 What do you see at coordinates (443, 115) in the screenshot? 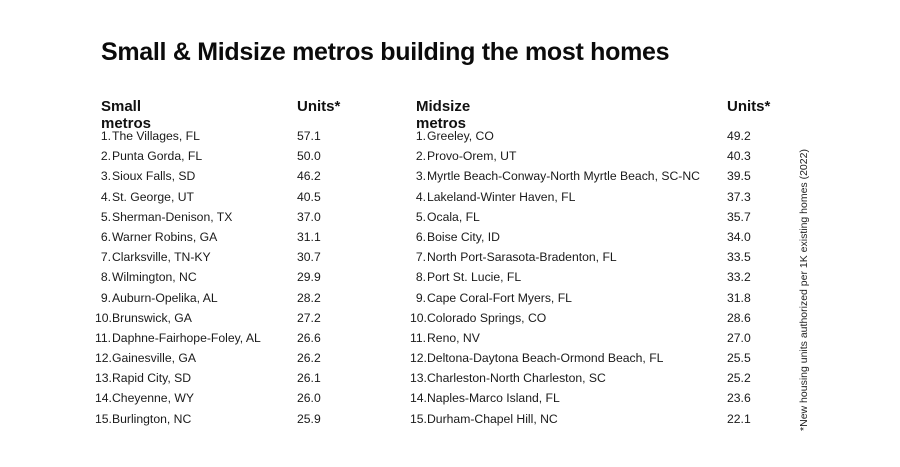
I see `midsize-metros-column-header: Midsize metros` at bounding box center [443, 115].